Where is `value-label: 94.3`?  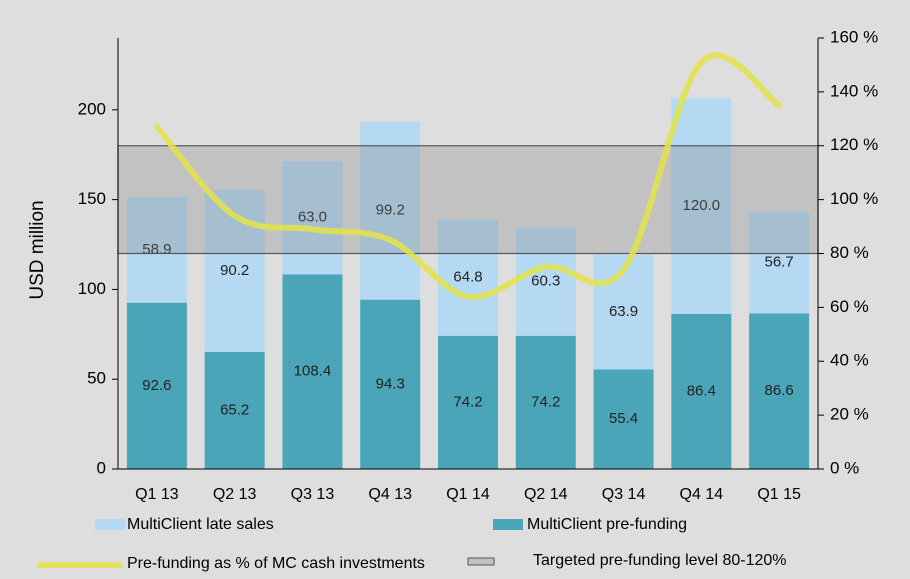
value-label: 94.3 is located at coordinates (390, 383).